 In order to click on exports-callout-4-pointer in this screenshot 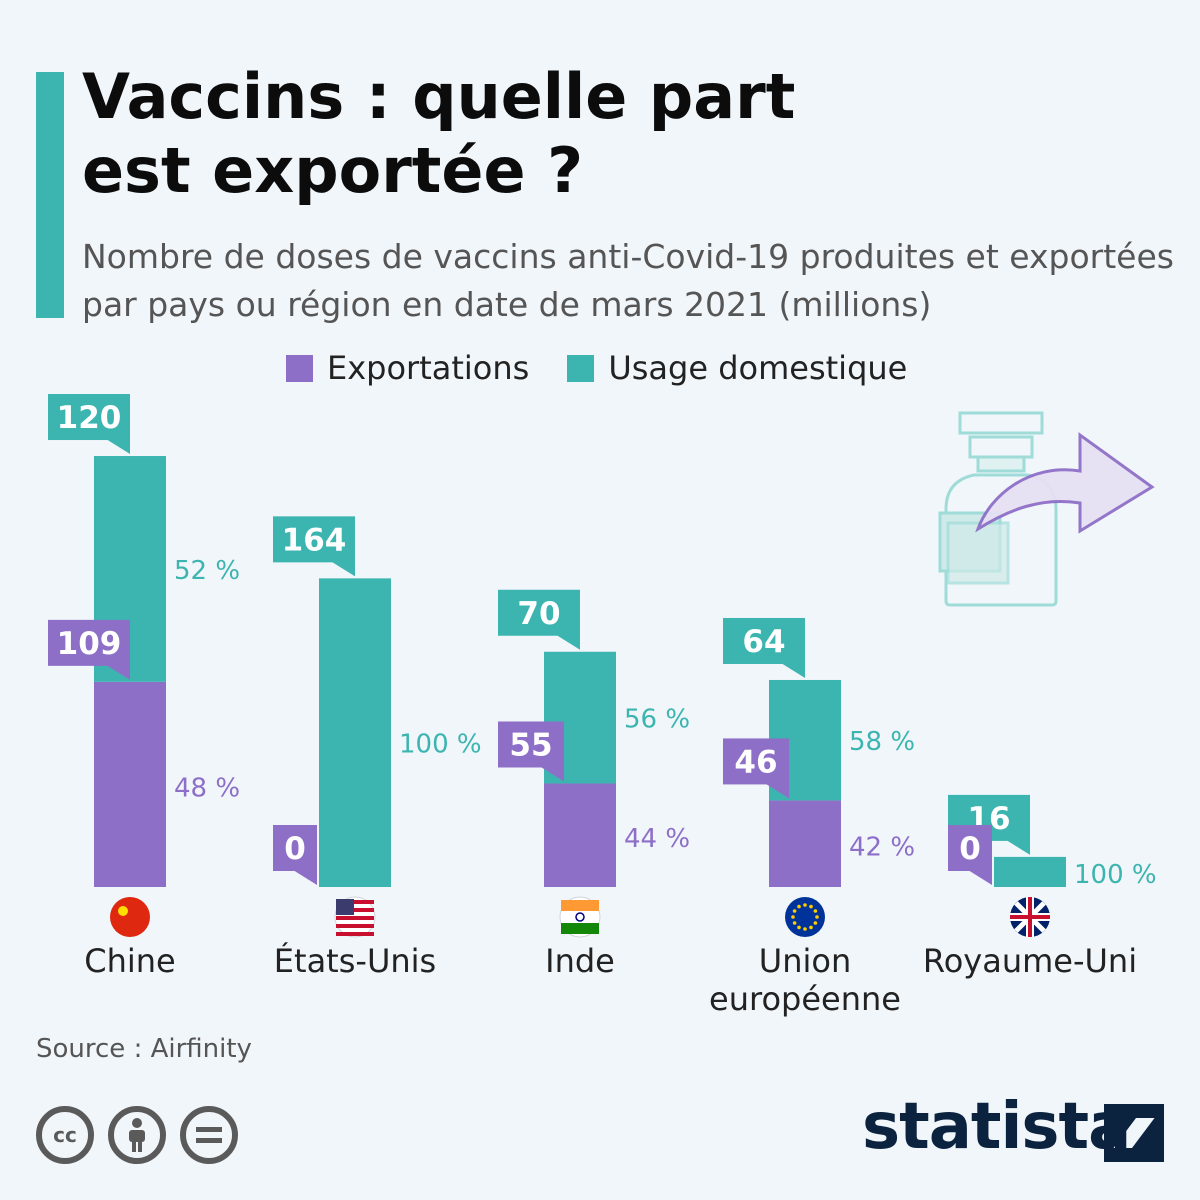, I will do `click(980, 877)`.